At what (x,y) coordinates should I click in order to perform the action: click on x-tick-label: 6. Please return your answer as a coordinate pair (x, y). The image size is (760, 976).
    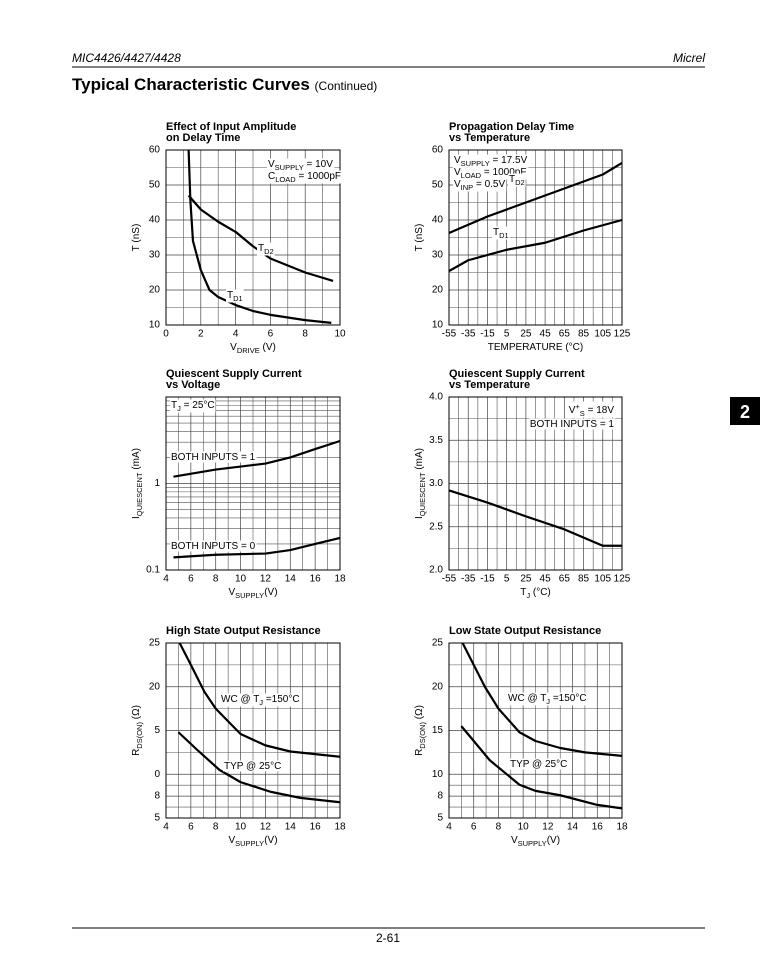
    Looking at the image, I should click on (191, 827).